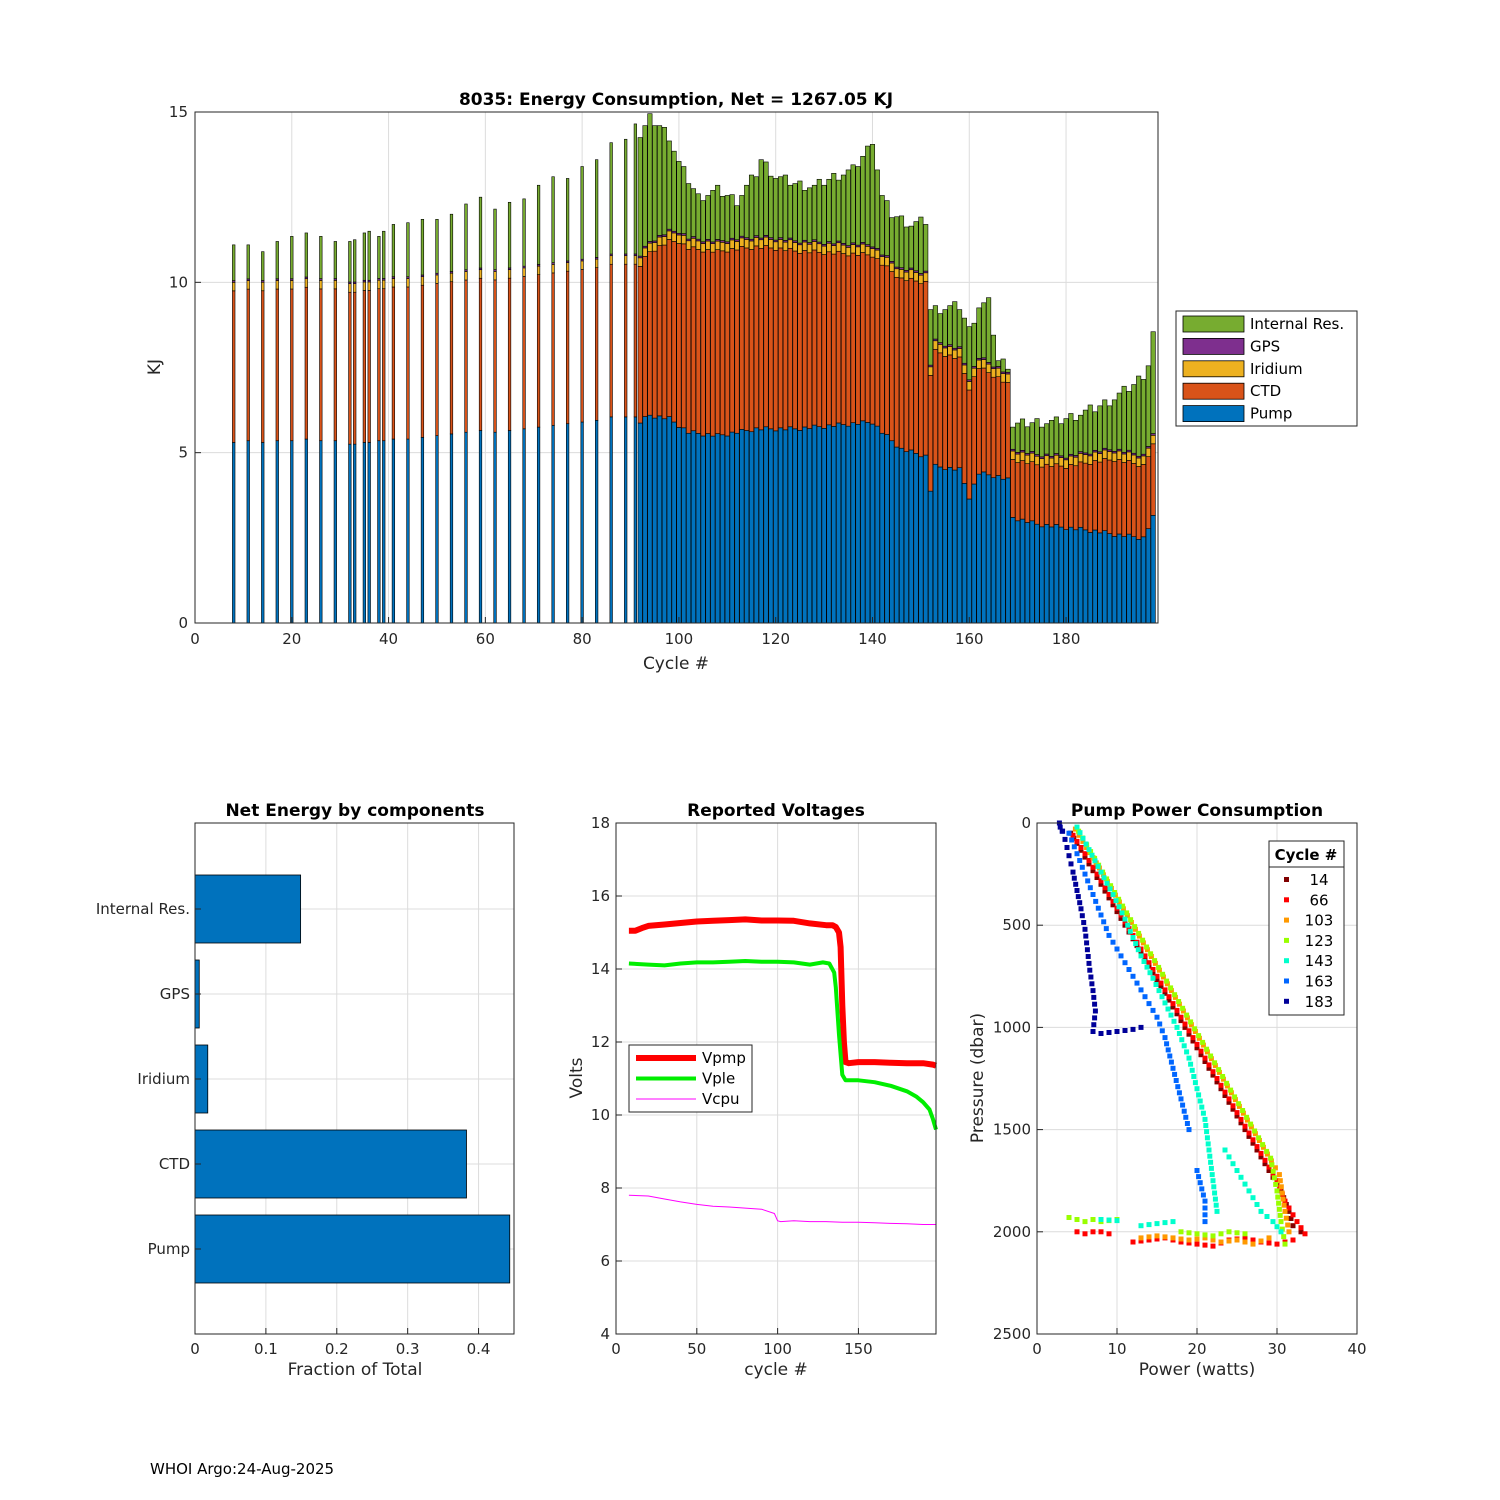 The height and width of the screenshot is (1500, 1500). What do you see at coordinates (1197, 811) in the screenshot?
I see `pump-title: Pump Power Consumption` at bounding box center [1197, 811].